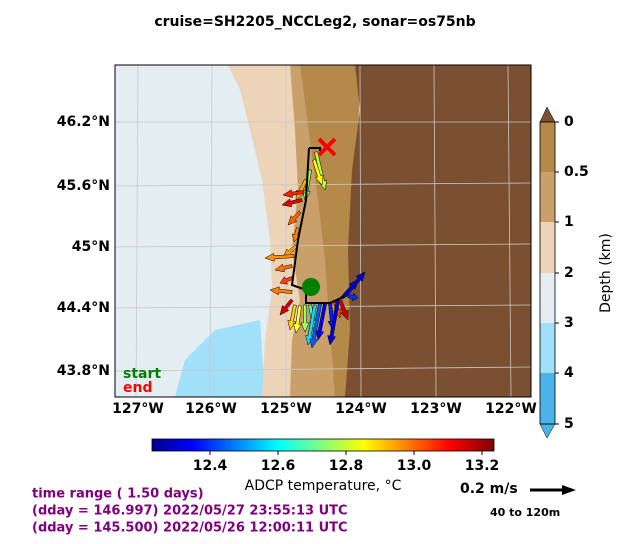  What do you see at coordinates (606, 273) in the screenshot?
I see `depth-label: Depth (km)` at bounding box center [606, 273].